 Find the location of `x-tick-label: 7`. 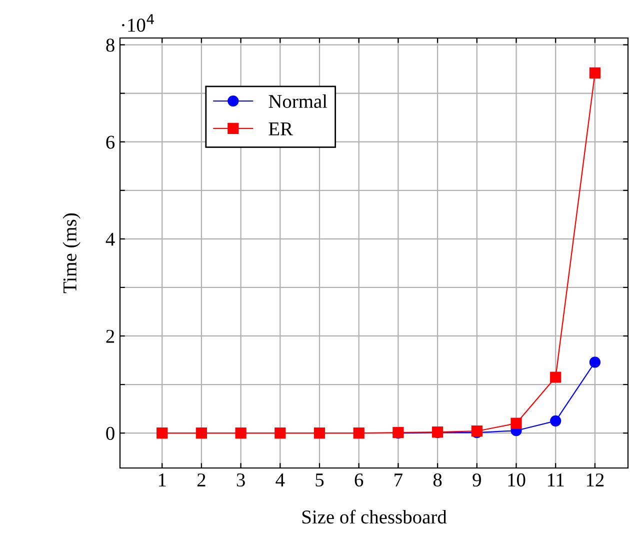

x-tick-label: 7 is located at coordinates (398, 480).